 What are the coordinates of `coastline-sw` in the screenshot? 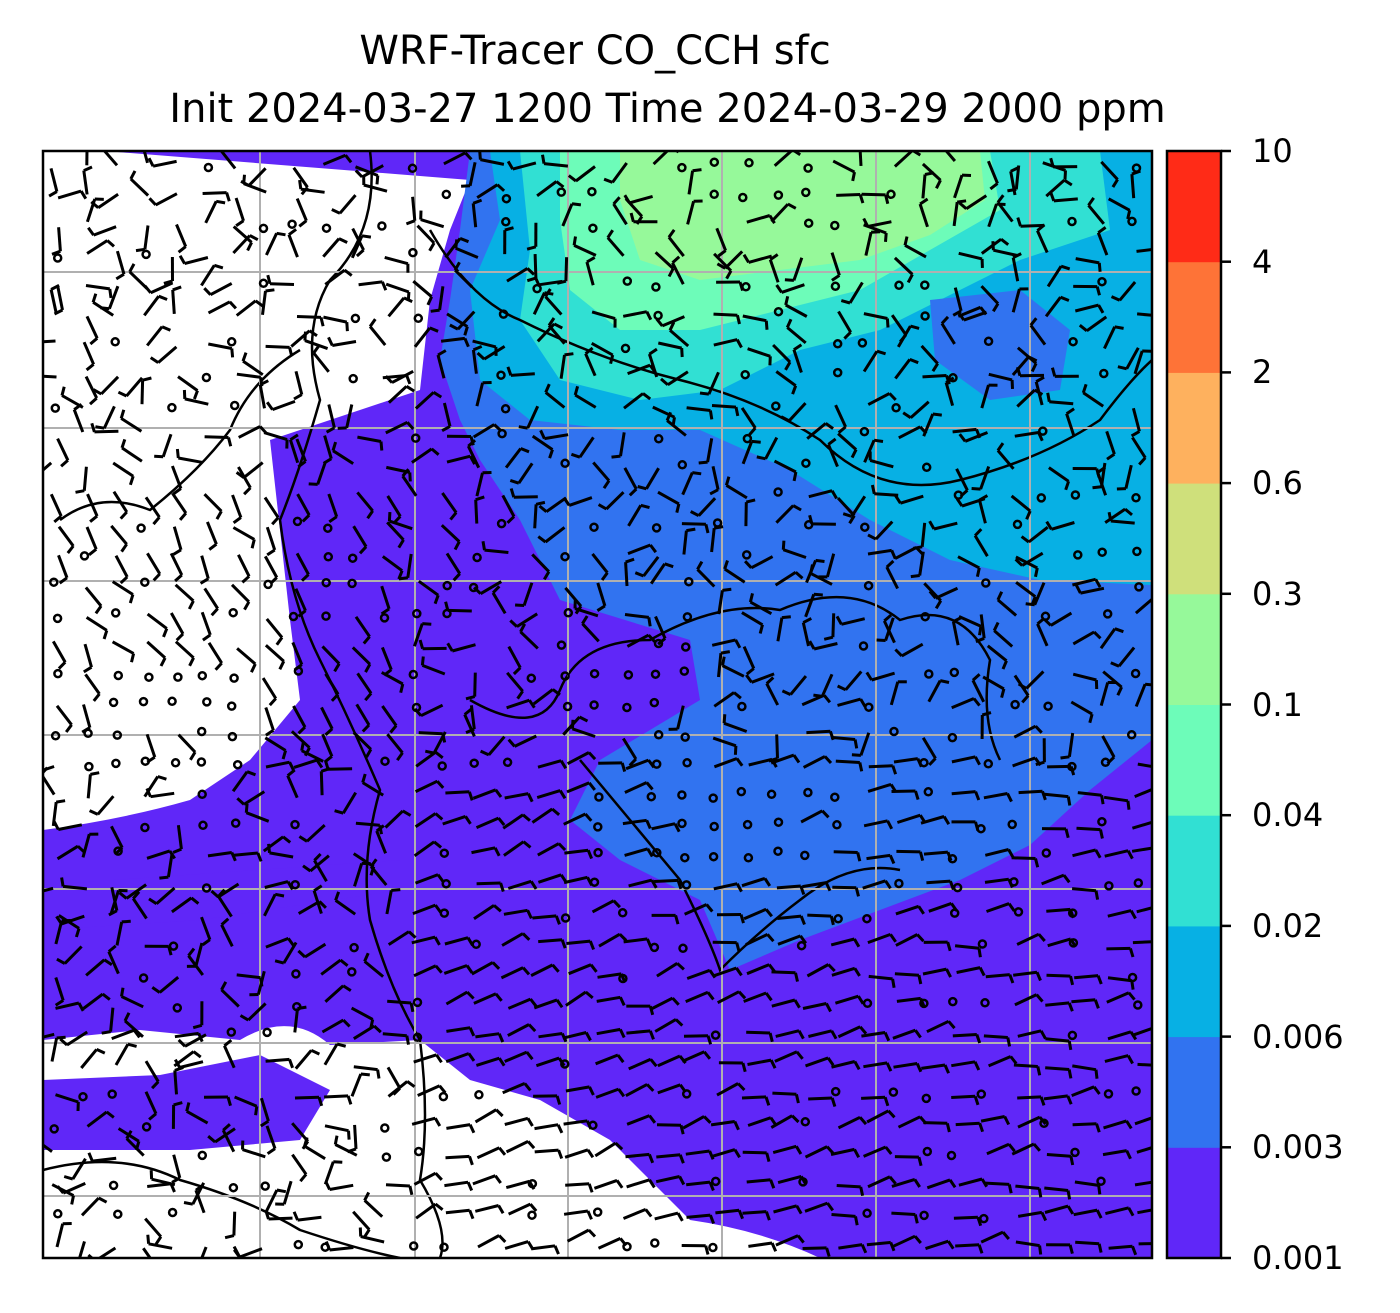 It's located at (180, 435).